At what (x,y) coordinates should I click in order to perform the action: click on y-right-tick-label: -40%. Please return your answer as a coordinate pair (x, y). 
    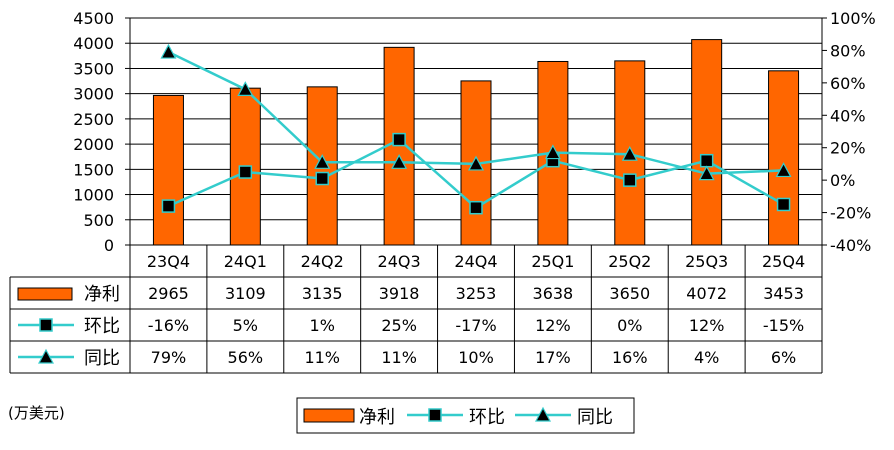
    Looking at the image, I should click on (850, 245).